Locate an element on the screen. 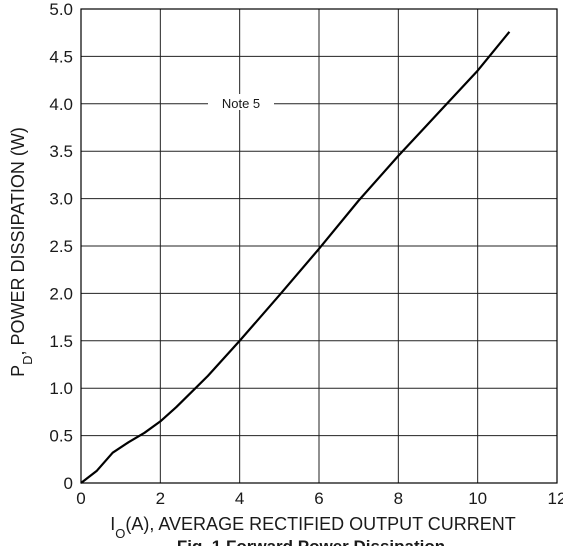  y-tick-label: 1.5 is located at coordinates (61, 341).